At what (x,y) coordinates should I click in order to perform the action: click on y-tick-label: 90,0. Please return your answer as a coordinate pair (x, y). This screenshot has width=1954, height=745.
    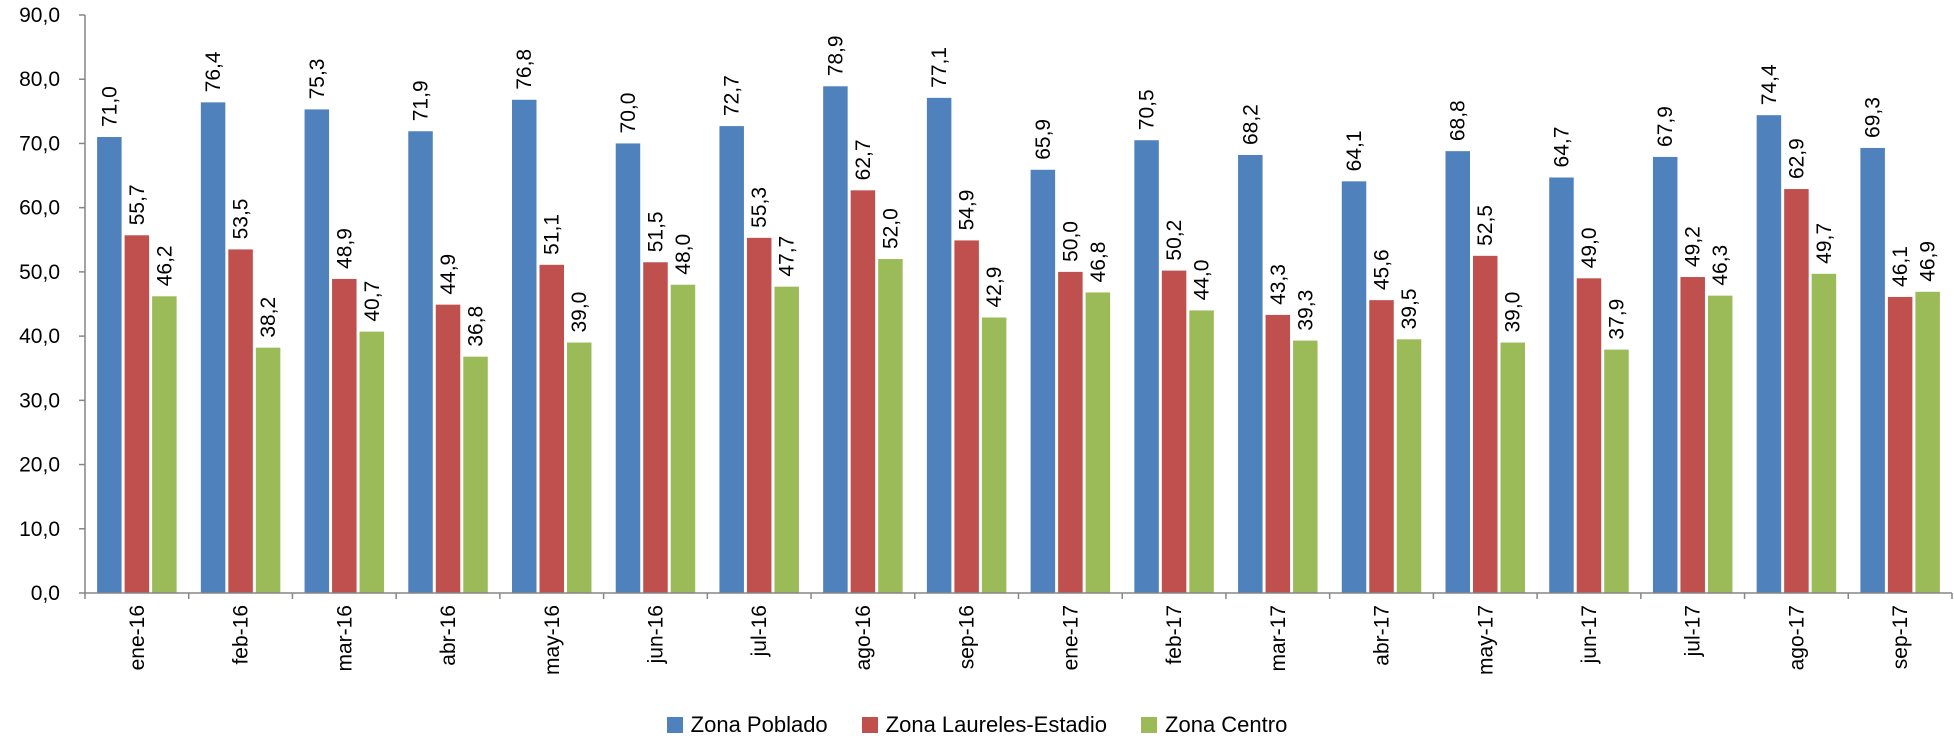
    Looking at the image, I should click on (39, 15).